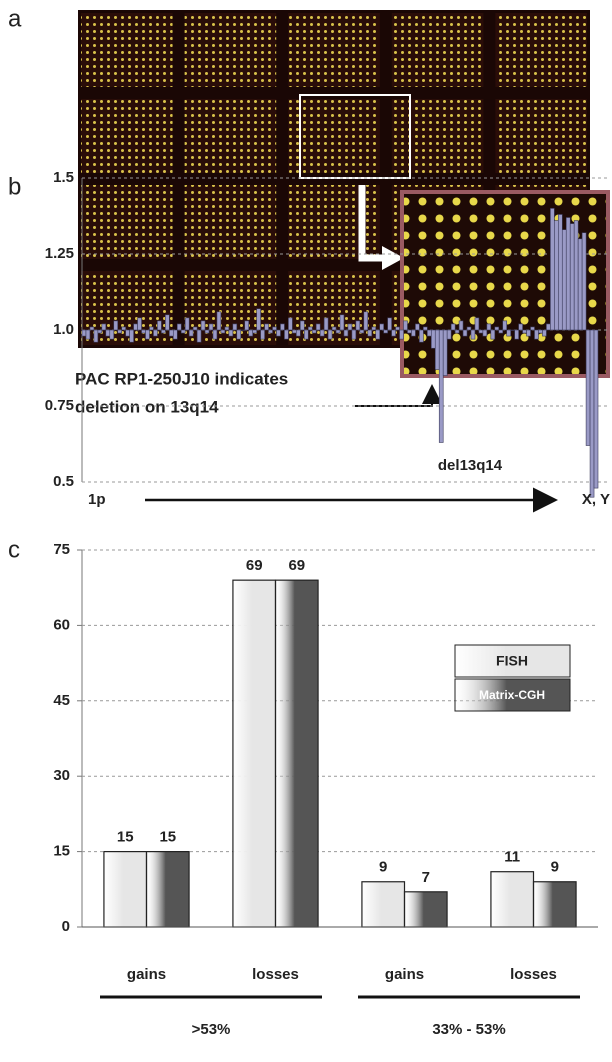  What do you see at coordinates (512, 857) in the screenshot?
I see `value-label: 11` at bounding box center [512, 857].